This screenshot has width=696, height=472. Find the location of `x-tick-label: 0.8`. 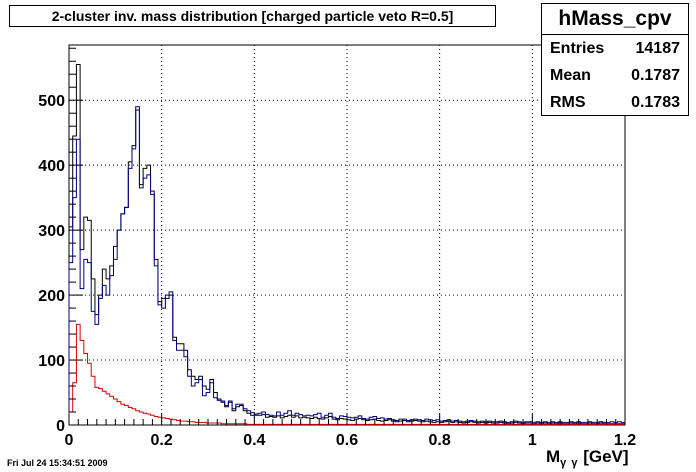

x-tick-label: 0.8 is located at coordinates (440, 440).